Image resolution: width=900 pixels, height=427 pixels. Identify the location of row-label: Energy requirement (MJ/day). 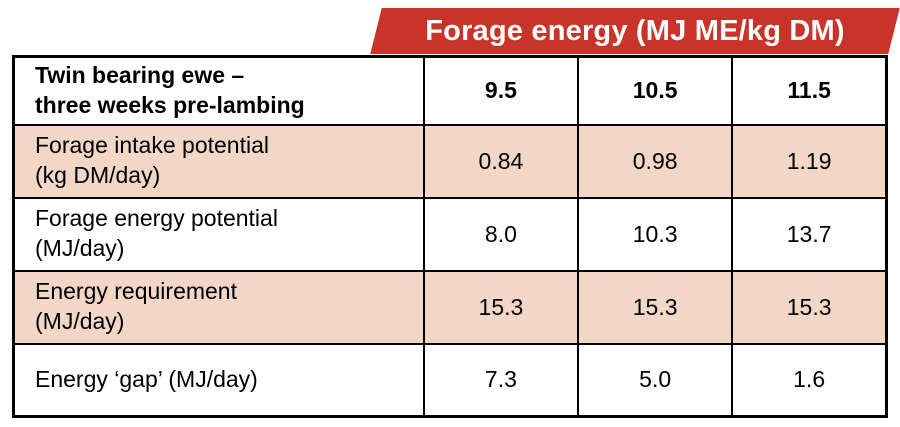
(218, 307).